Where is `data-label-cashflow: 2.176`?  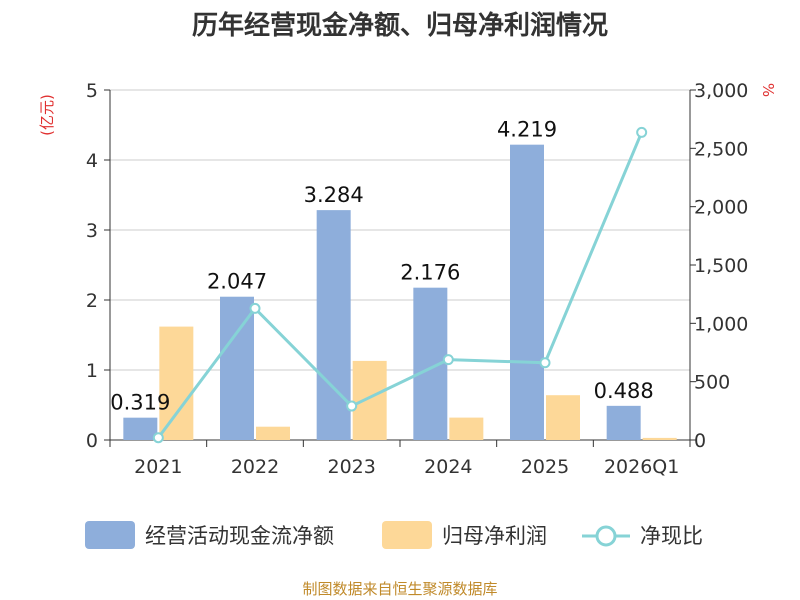 data-label-cashflow: 2.176 is located at coordinates (430, 273).